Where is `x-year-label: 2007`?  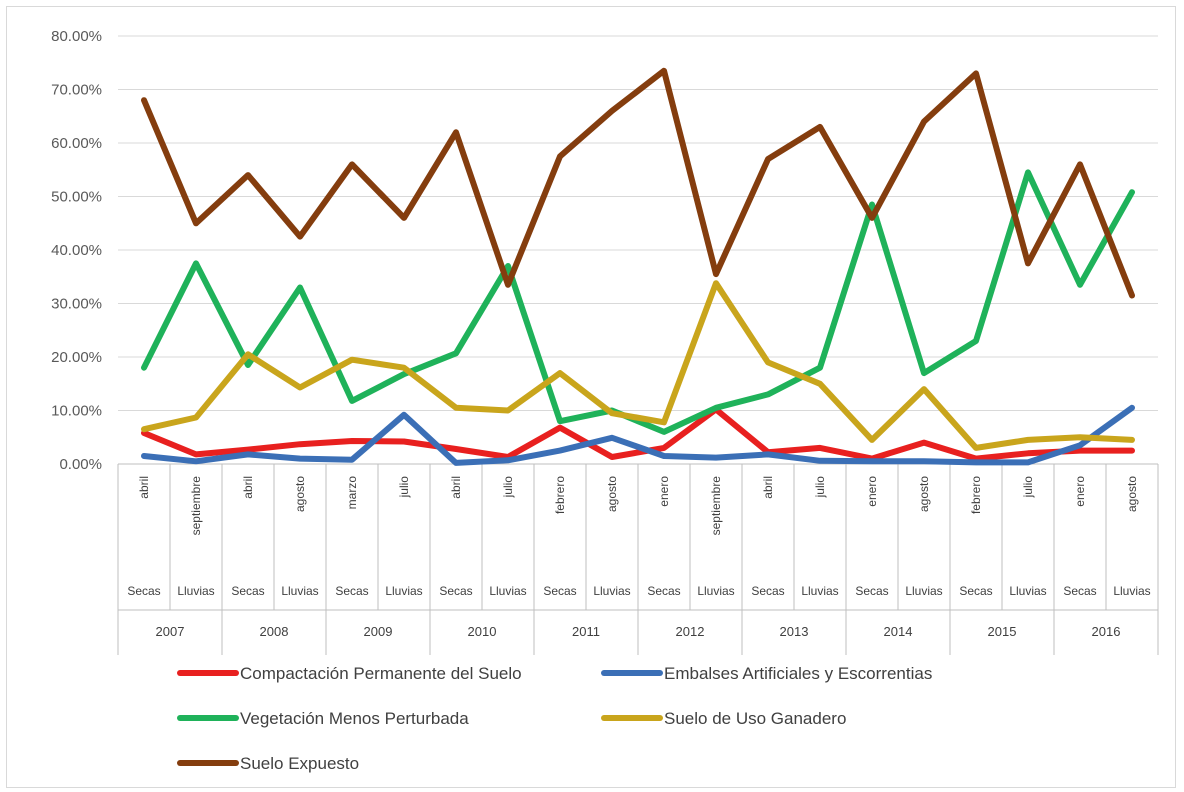 x-year-label: 2007 is located at coordinates (170, 631).